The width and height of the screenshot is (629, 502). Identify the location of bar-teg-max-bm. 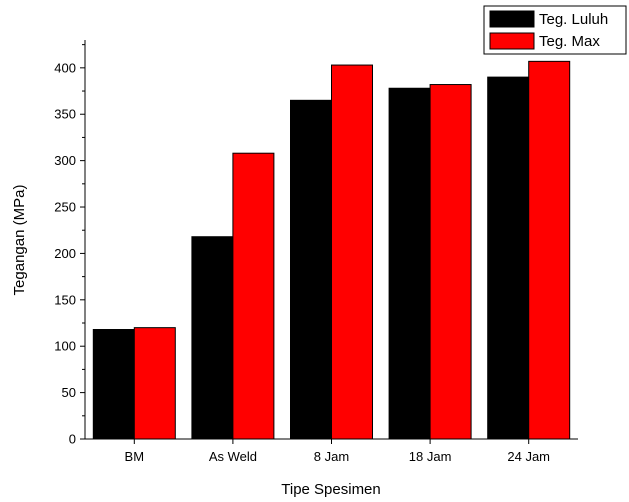
(154, 383).